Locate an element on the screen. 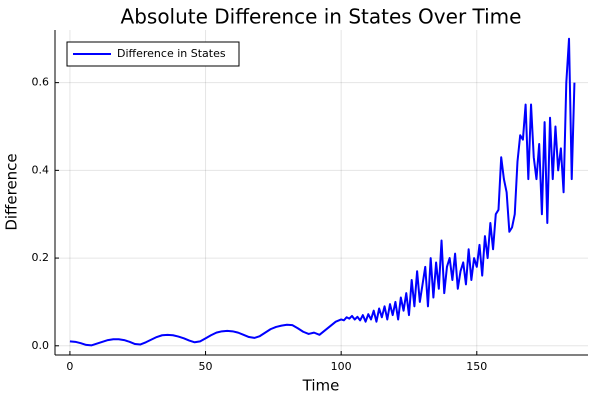  legend-label: Difference in States is located at coordinates (171, 53).